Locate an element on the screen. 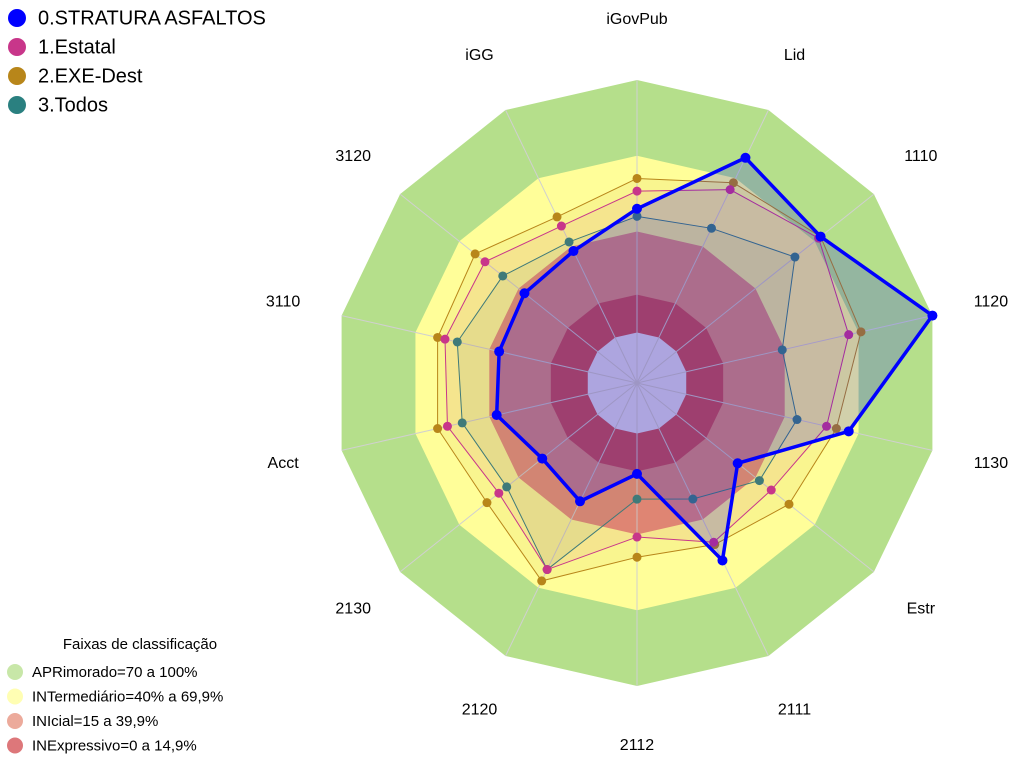 This screenshot has width=1015, height=763. axis-label: 1120 is located at coordinates (991, 301).